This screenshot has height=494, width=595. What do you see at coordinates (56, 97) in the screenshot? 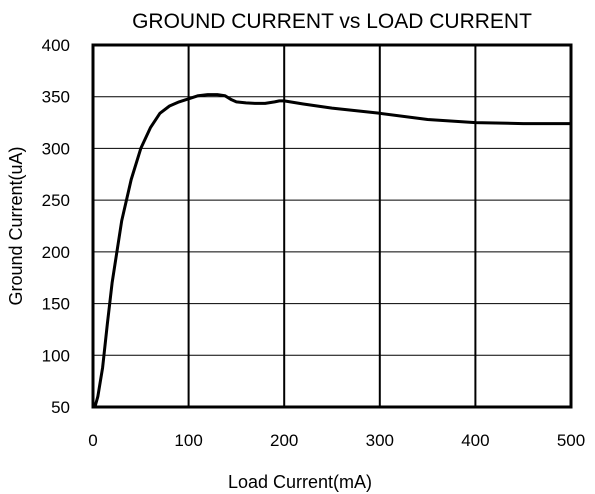
I see `y-tick-350: 350` at bounding box center [56, 97].